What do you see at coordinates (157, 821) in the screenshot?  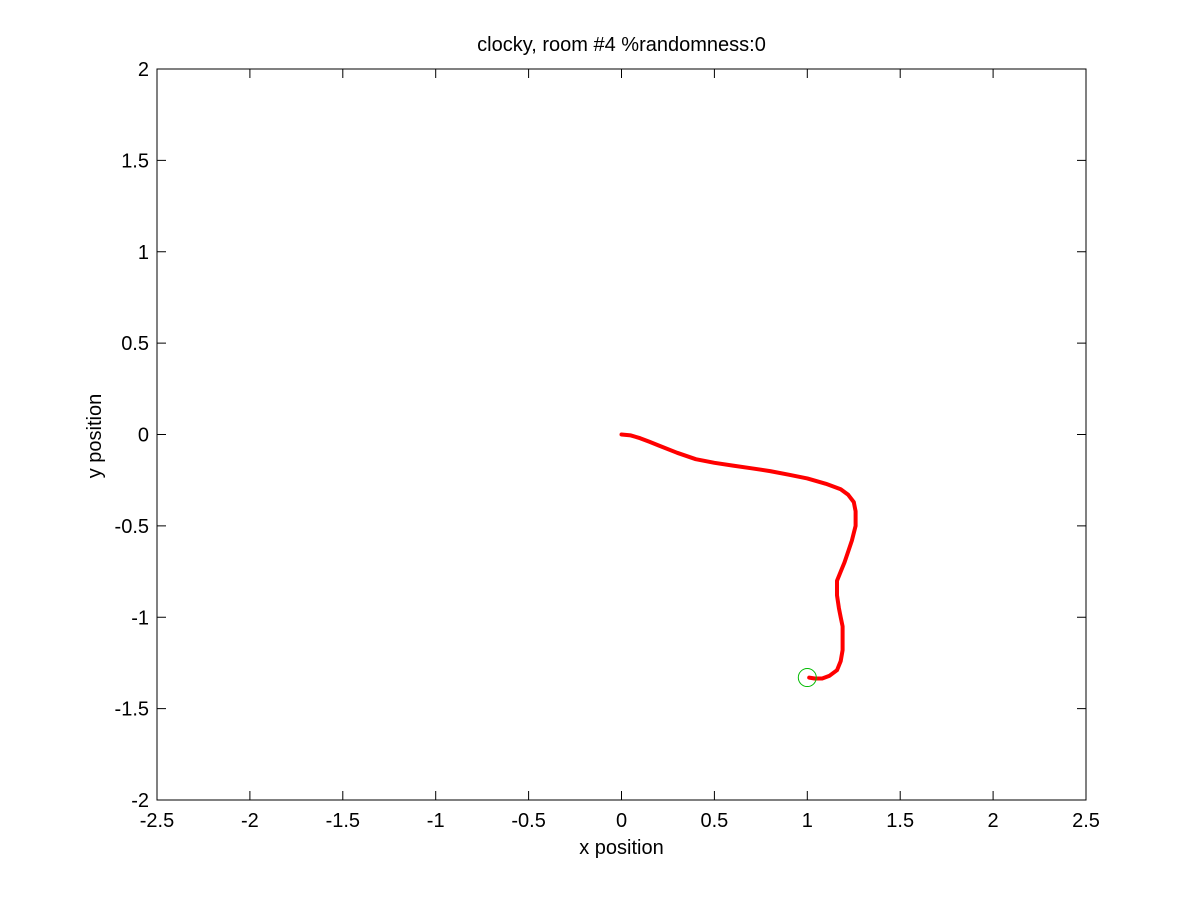 I see `x-tick-label: -2.5` at bounding box center [157, 821].